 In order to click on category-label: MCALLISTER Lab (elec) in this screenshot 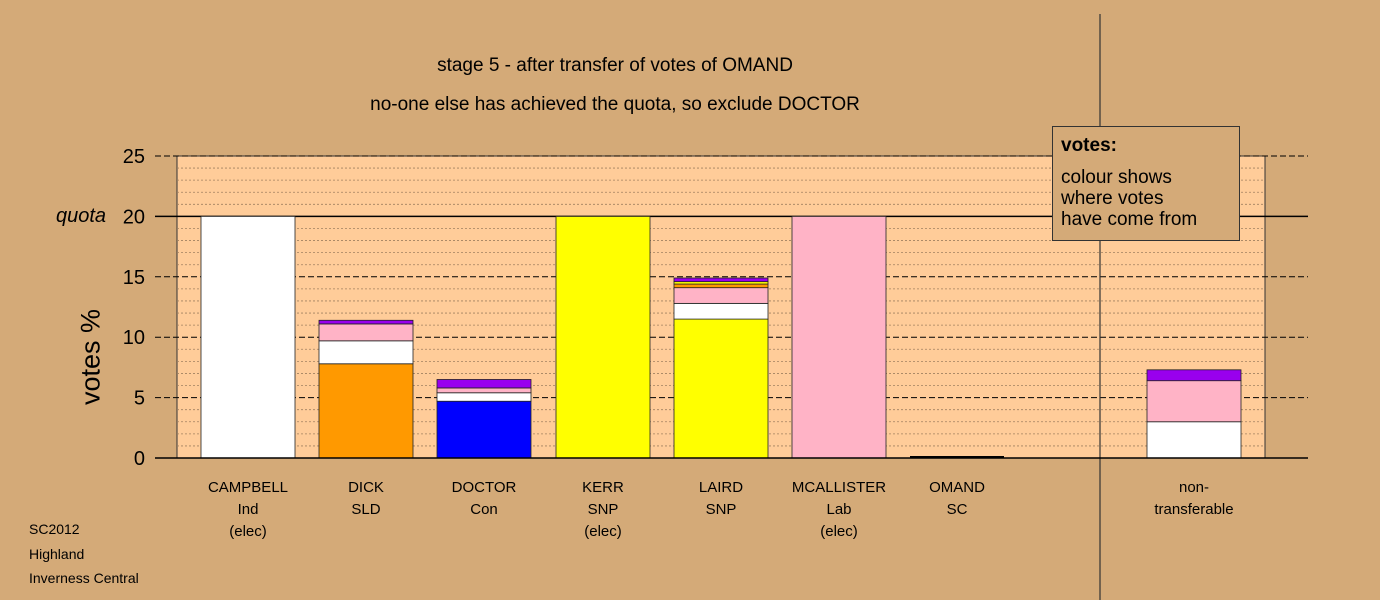, I will do `click(839, 510)`.